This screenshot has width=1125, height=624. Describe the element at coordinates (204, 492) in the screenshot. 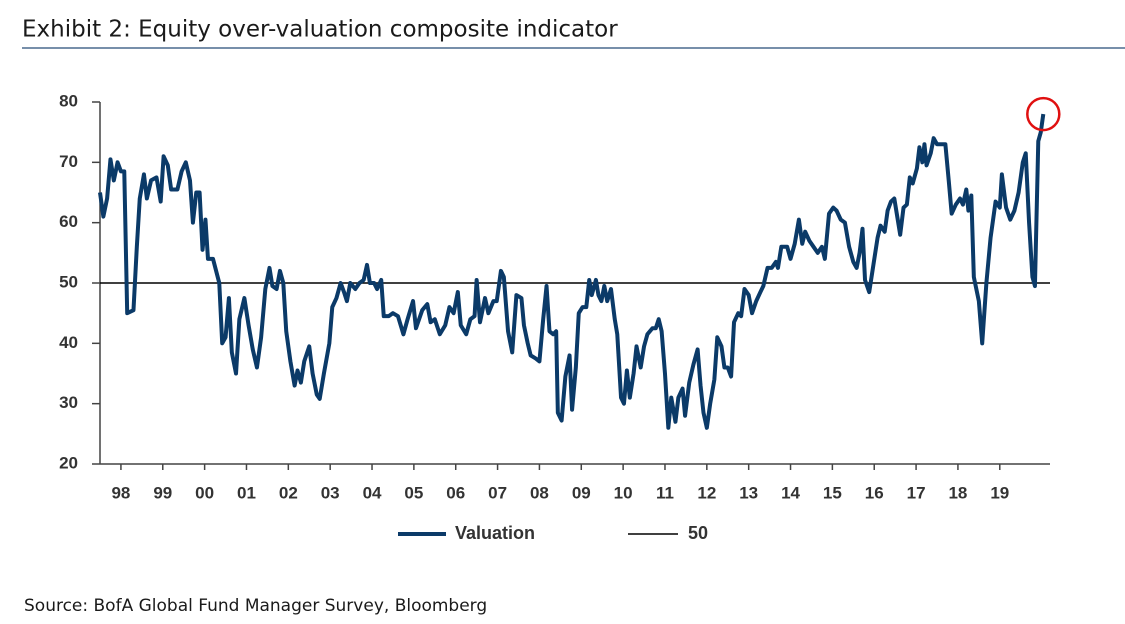

I see `x-tick-label: 00` at that location.